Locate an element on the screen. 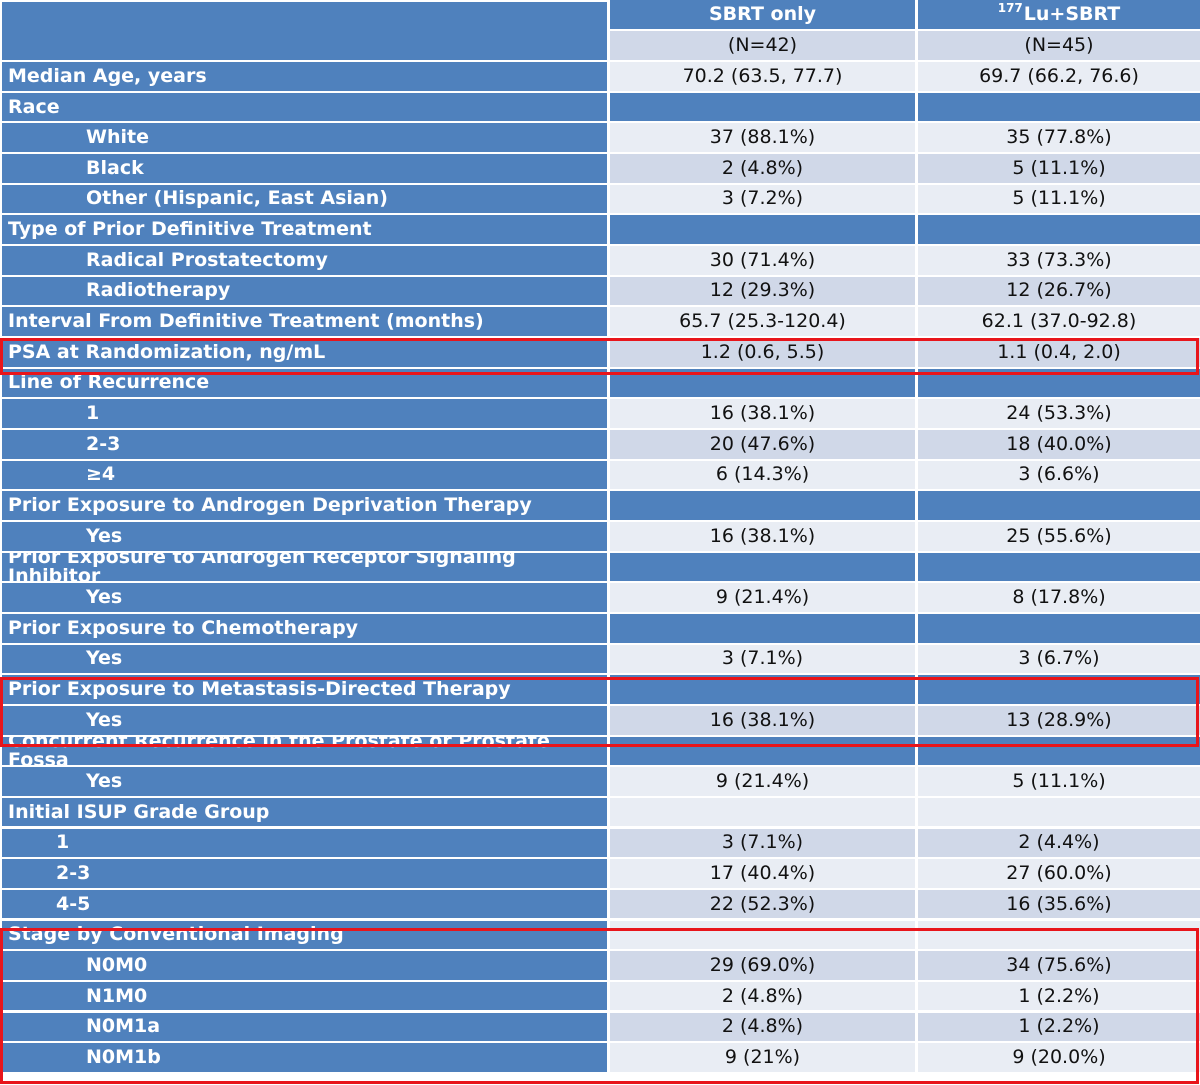  column-header-lu-superscript: 177 is located at coordinates (1010, 7).